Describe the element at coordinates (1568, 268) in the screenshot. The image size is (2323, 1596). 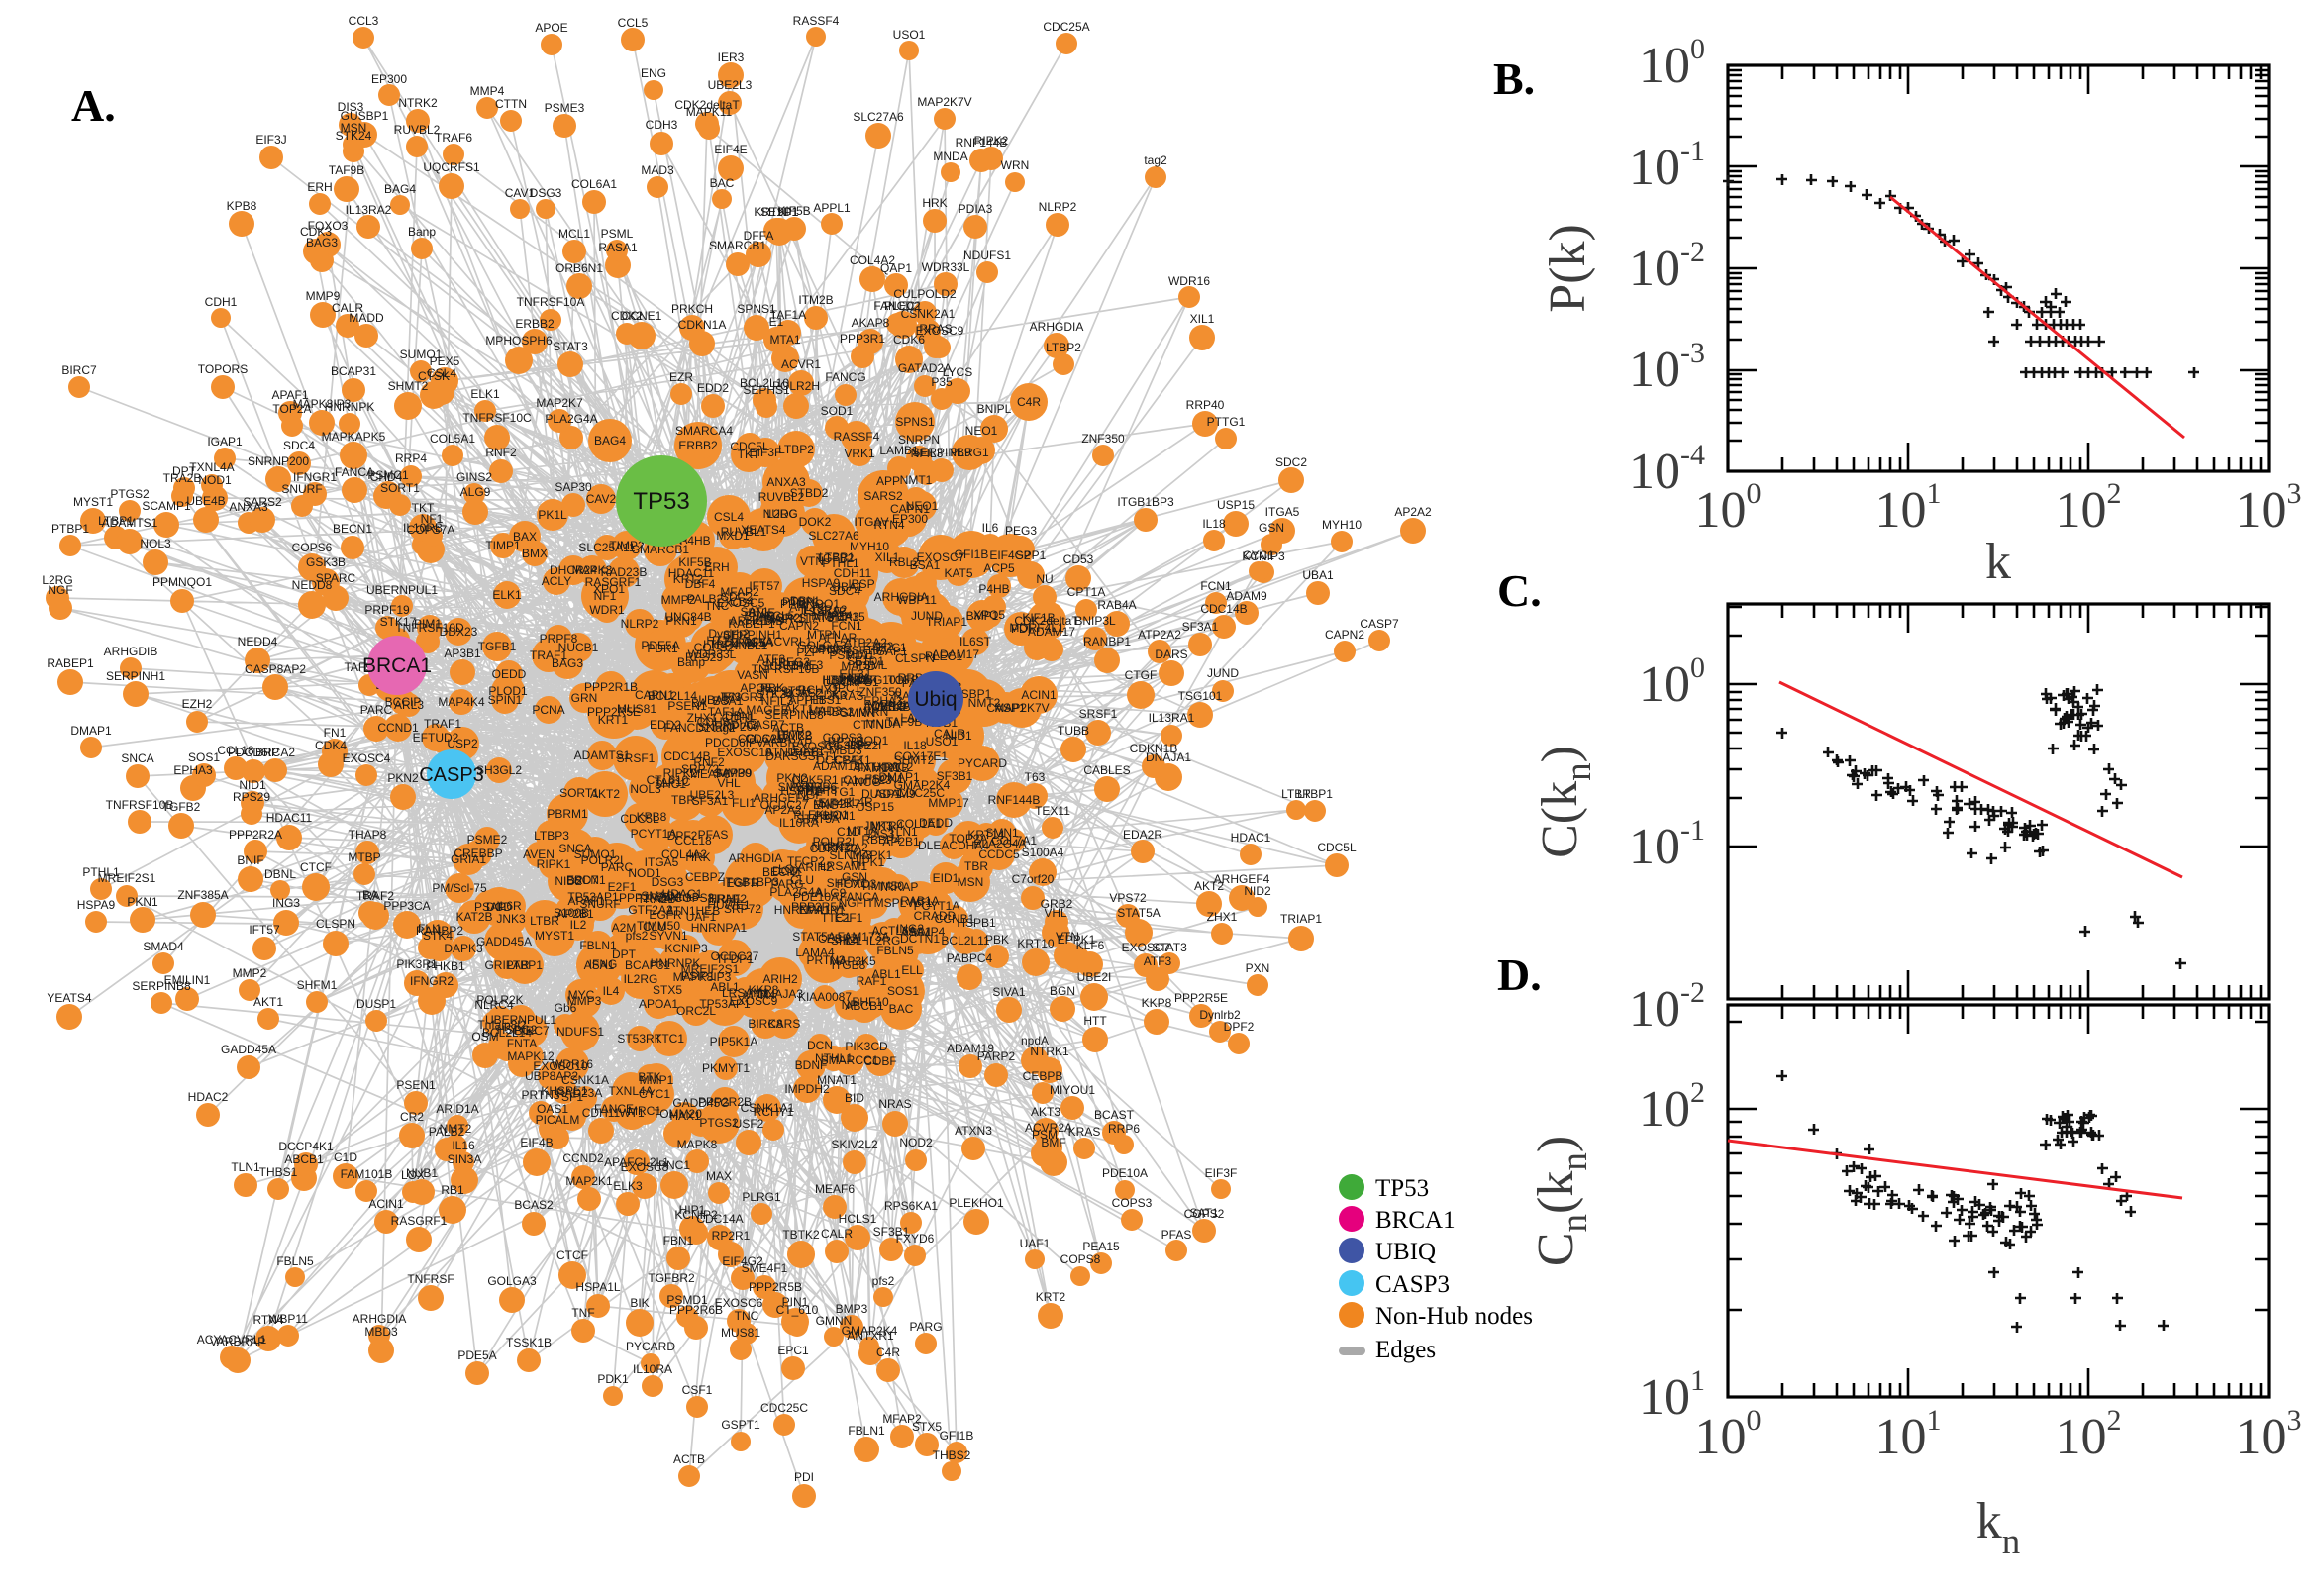
I see `svg-text: P(k)` at that location.